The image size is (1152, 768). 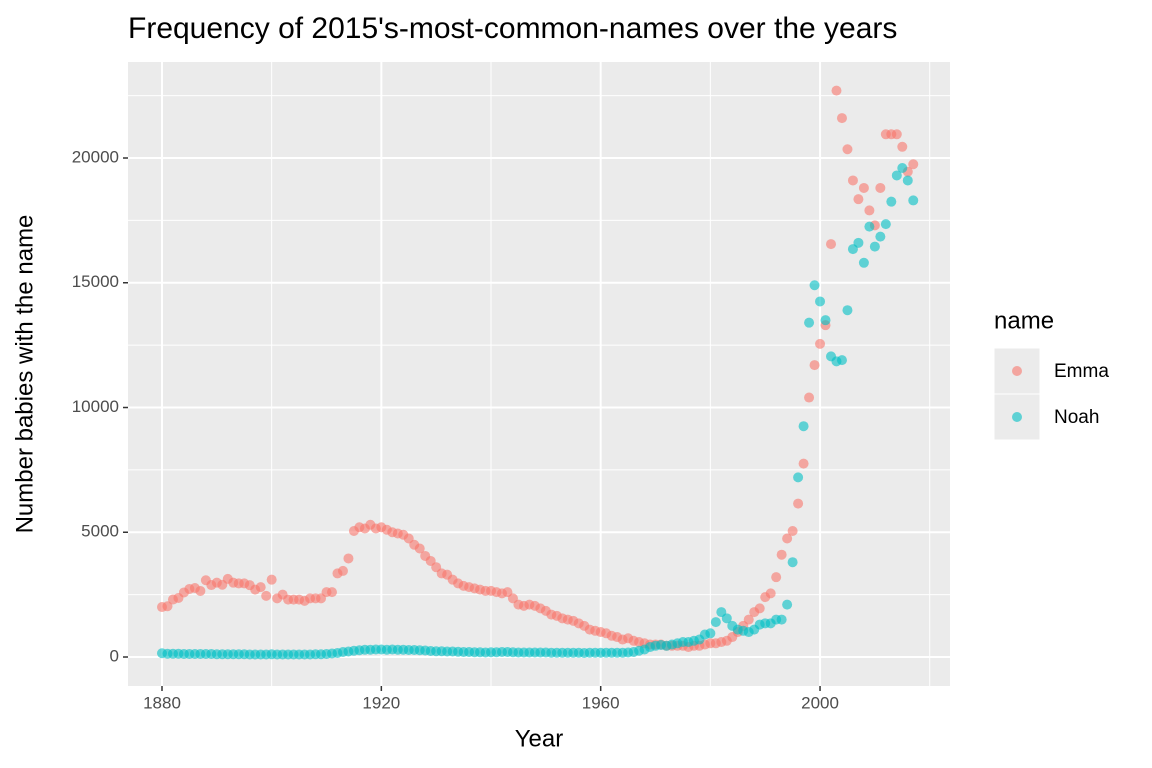 What do you see at coordinates (539, 738) in the screenshot?
I see `x-axis-title: Year` at bounding box center [539, 738].